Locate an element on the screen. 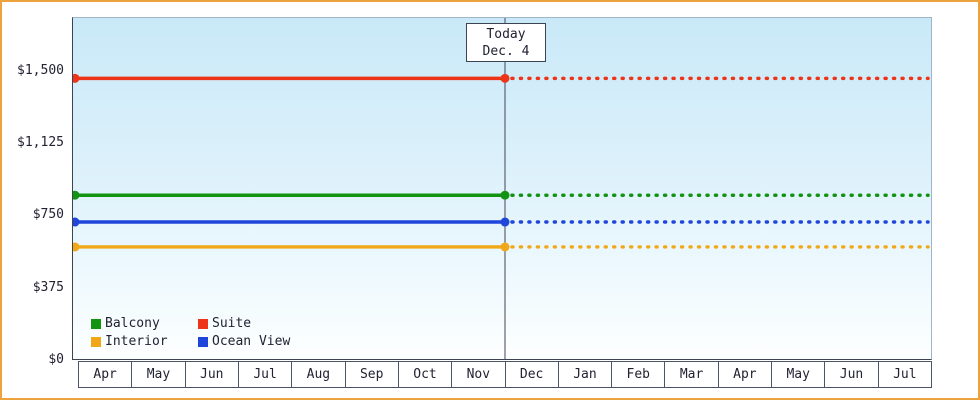  legend-label: Interior is located at coordinates (136, 341).